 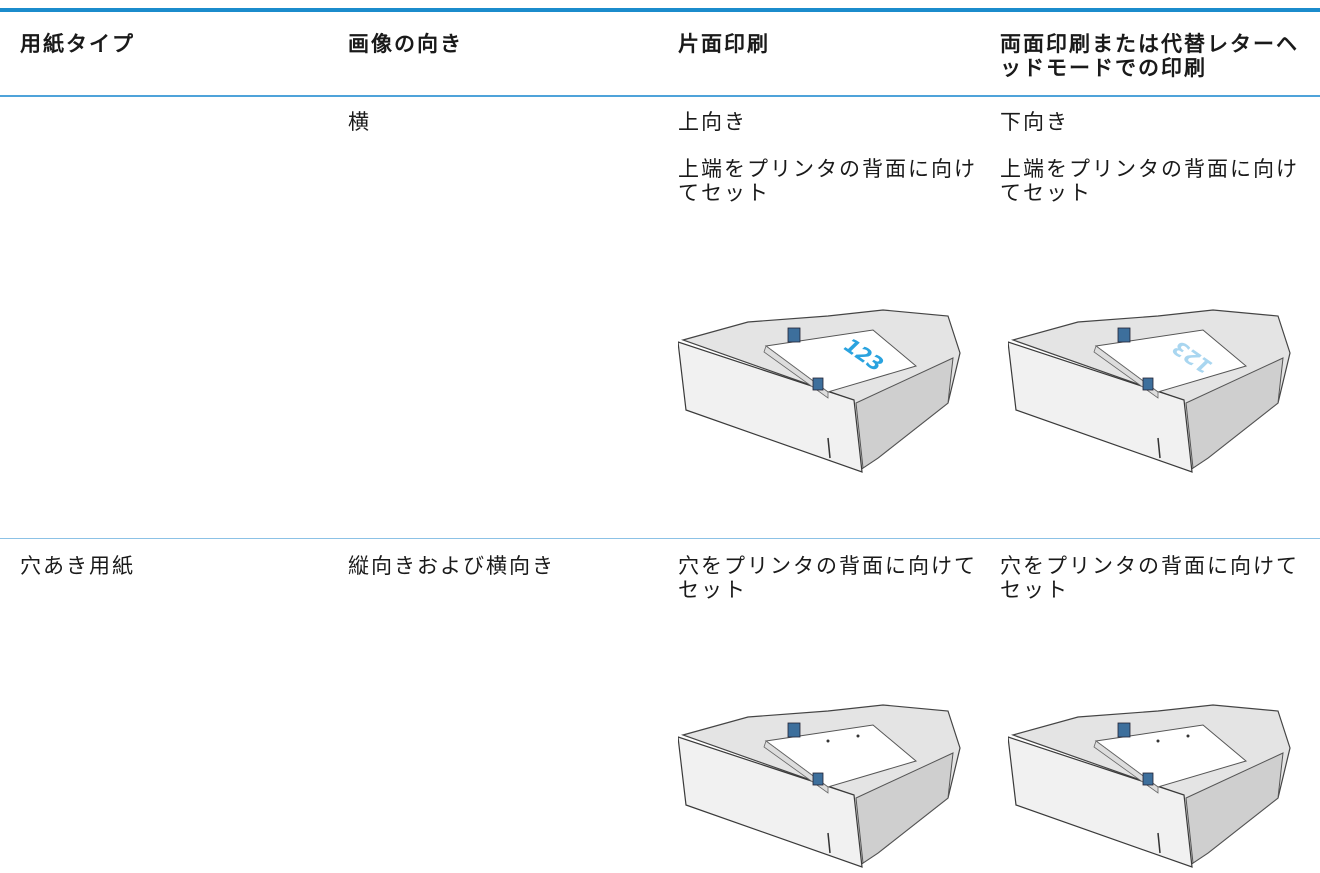 What do you see at coordinates (1149, 56) in the screenshot?
I see `header-cell: 両面印刷または代替レターヘッドモードでの印刷` at bounding box center [1149, 56].